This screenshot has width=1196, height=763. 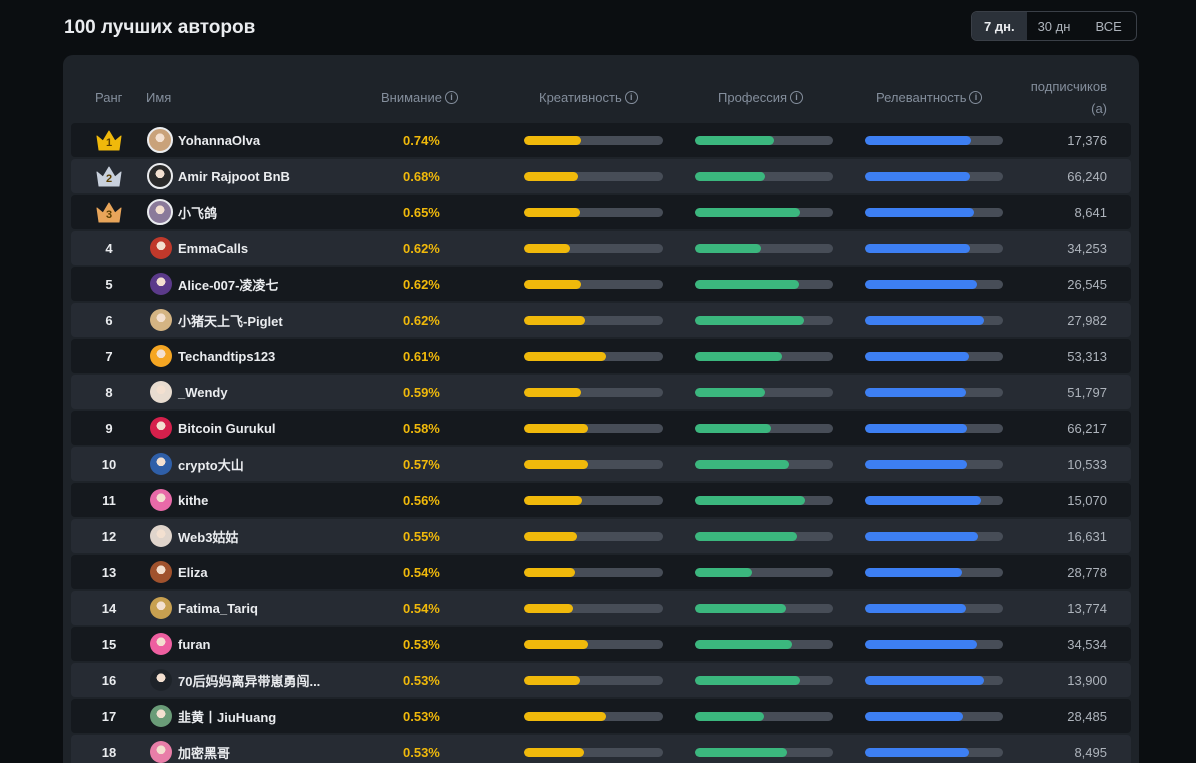 What do you see at coordinates (1087, 392) in the screenshot?
I see `followers-count: 51,797` at bounding box center [1087, 392].